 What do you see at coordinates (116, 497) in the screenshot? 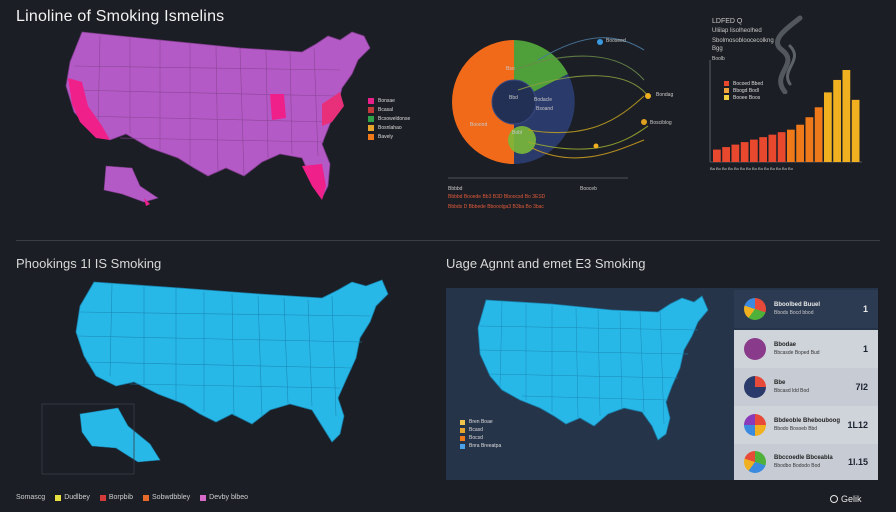
I see `footer-legend-item: Borpbib` at bounding box center [116, 497].